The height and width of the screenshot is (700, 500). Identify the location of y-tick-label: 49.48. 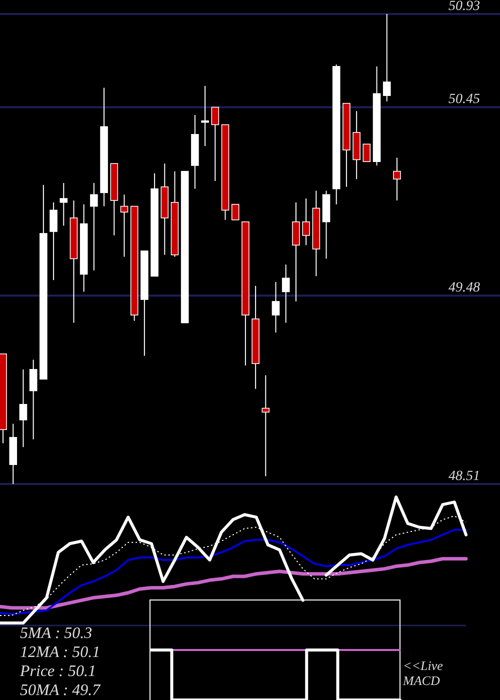
(464, 288).